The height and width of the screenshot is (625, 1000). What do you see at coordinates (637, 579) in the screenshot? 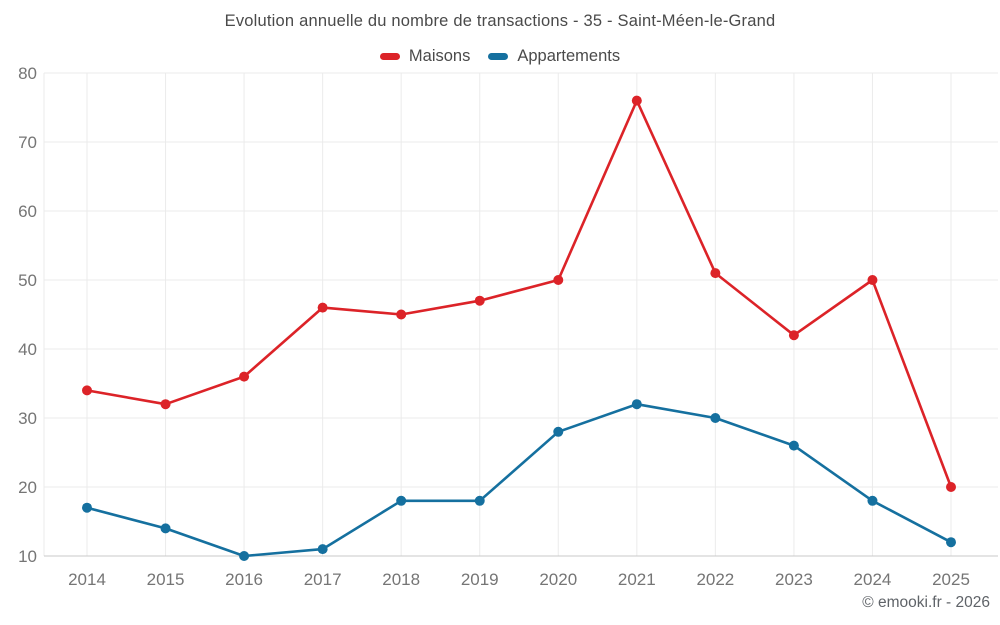
I see `x-tick-label: 2021` at bounding box center [637, 579].